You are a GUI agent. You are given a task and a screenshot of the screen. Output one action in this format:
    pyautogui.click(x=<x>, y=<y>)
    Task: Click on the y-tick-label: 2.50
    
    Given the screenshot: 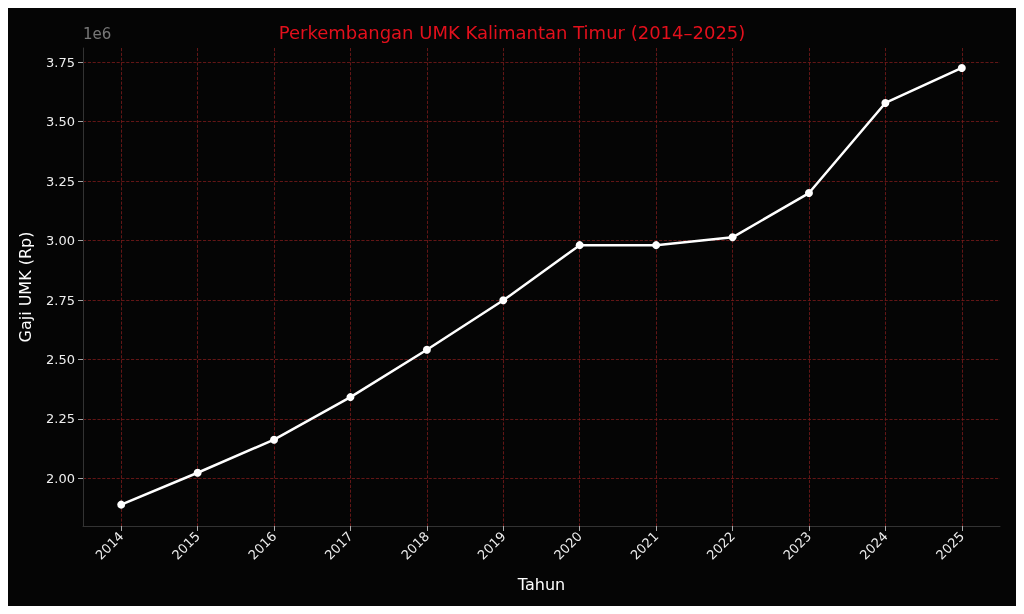 What is the action you would take?
    pyautogui.click(x=60, y=360)
    